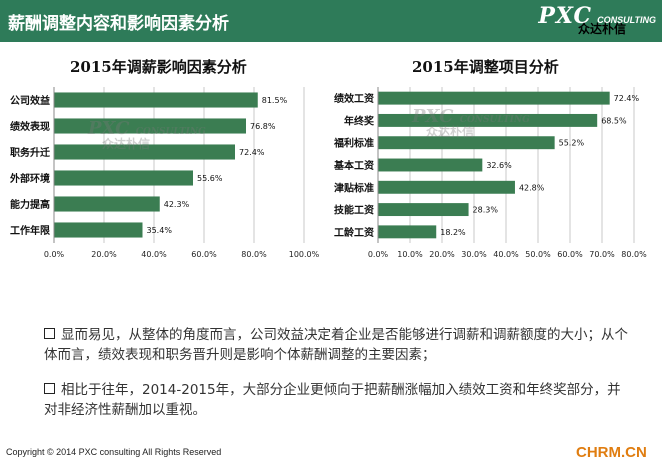 This screenshot has height=471, width=662. Describe the element at coordinates (485, 67) in the screenshot. I see `chart-title-right: 2015年调整项目分析` at that location.